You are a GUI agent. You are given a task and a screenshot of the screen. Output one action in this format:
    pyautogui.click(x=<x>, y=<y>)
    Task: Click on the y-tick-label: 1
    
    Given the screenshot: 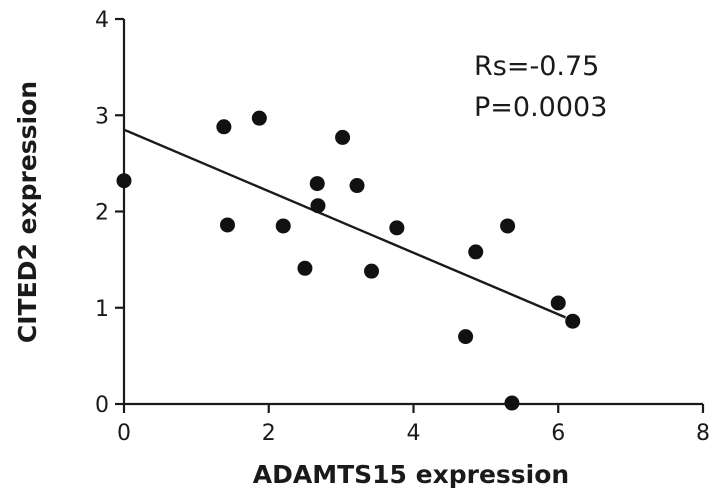 What is the action you would take?
    pyautogui.click(x=102, y=309)
    